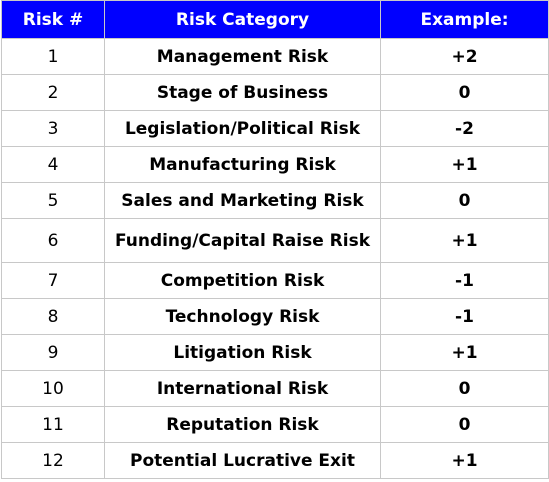  Describe the element at coordinates (242, 164) in the screenshot. I see `risk-category-cell: Manufacturing Risk` at that location.